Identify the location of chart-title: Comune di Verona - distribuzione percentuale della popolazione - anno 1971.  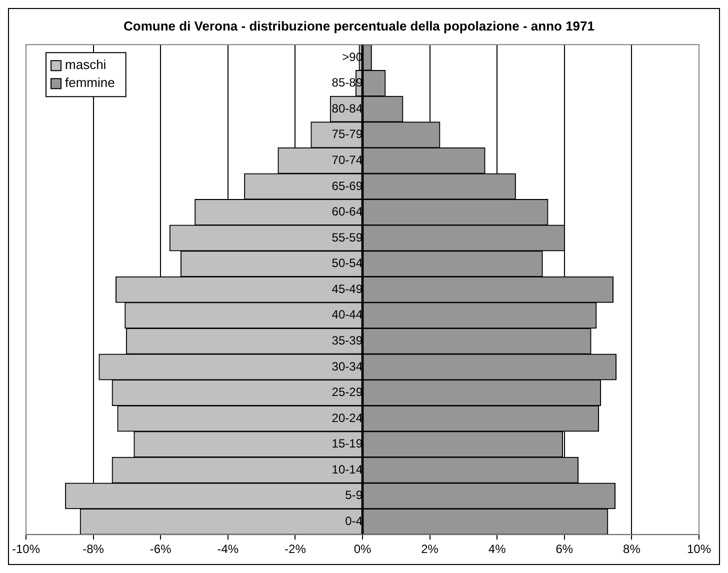
(359, 26).